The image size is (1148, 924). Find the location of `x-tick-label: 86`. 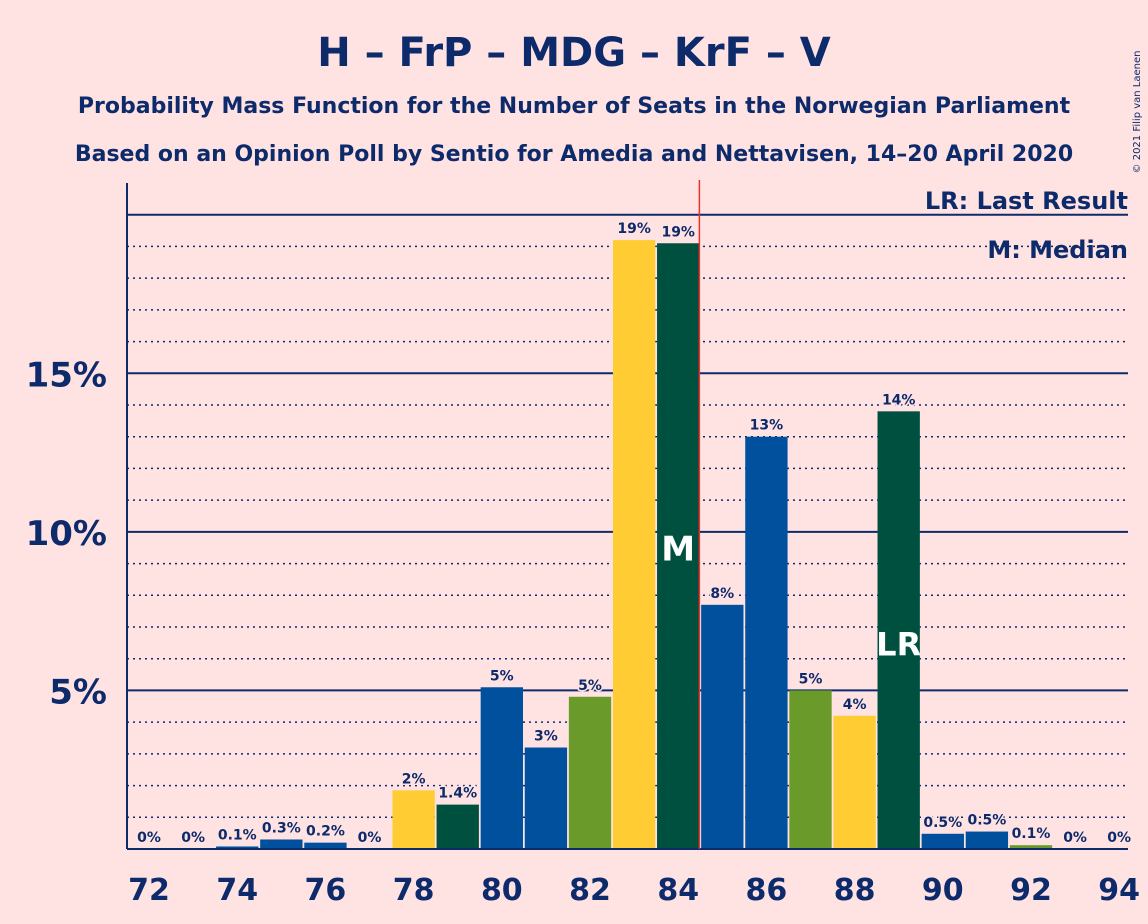

x-tick-label: 86 is located at coordinates (767, 890).